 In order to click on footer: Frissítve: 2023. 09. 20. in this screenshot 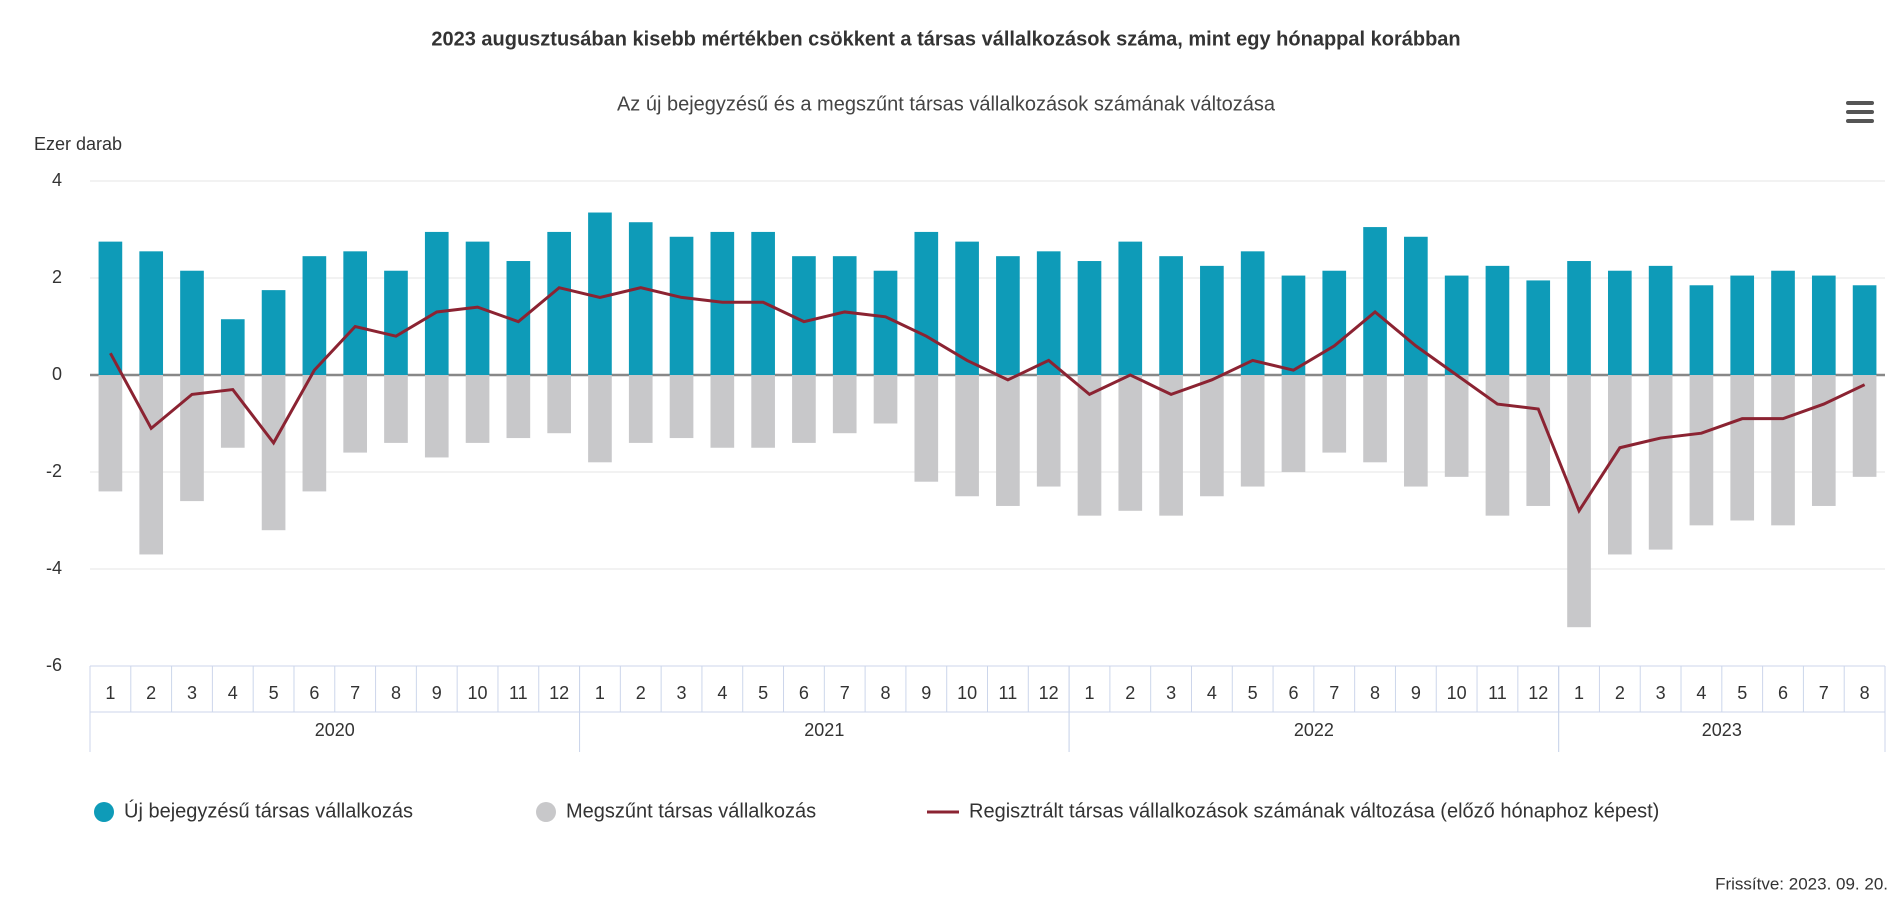, I will do `click(1801, 883)`.